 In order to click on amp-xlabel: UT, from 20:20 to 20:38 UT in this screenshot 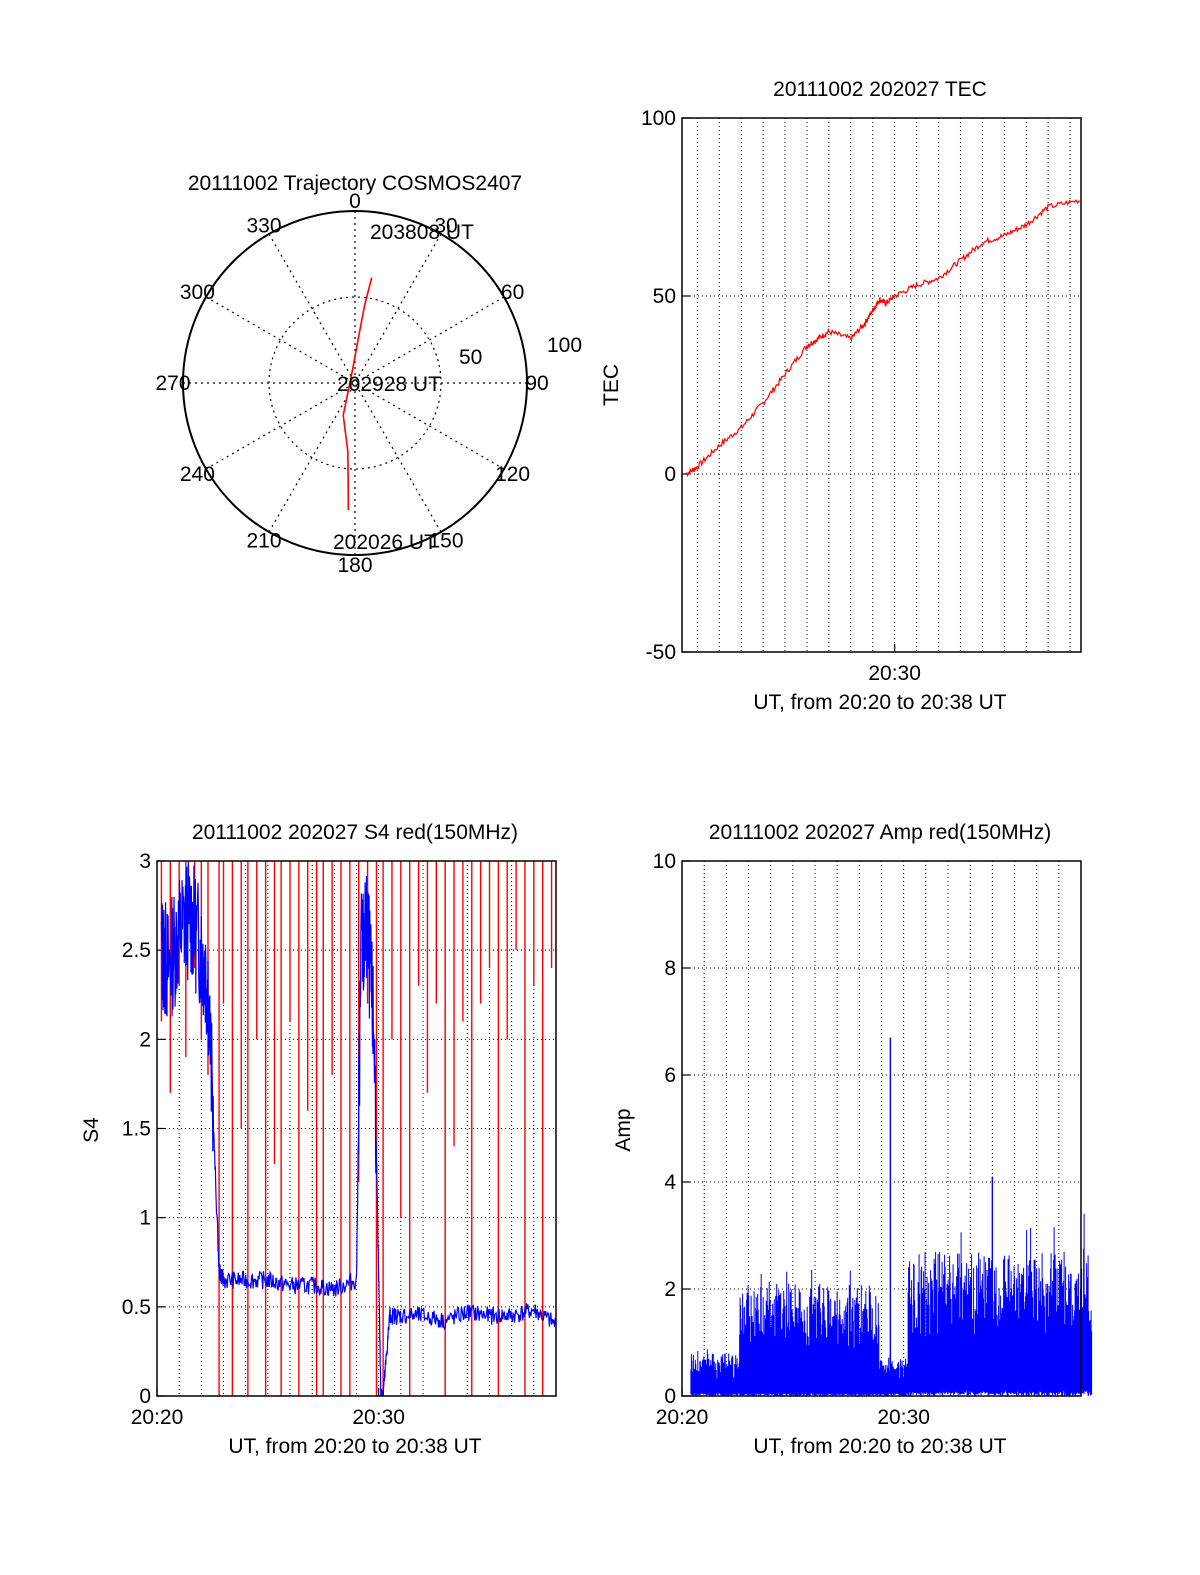, I will do `click(879, 1446)`.